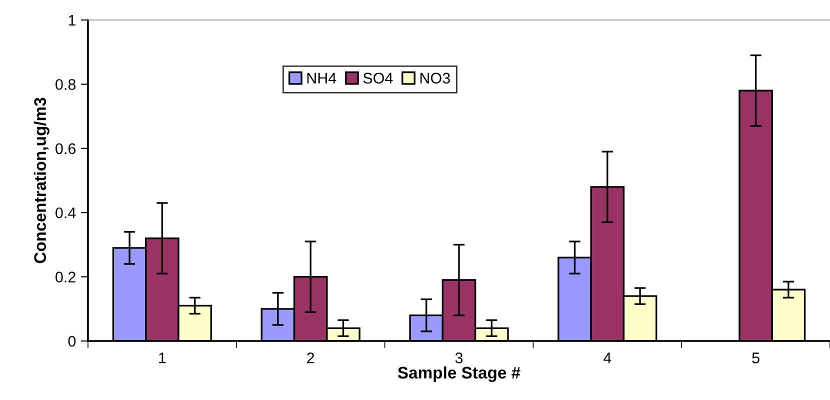 This screenshot has width=830, height=400. I want to click on x-tick-label: 3, so click(459, 358).